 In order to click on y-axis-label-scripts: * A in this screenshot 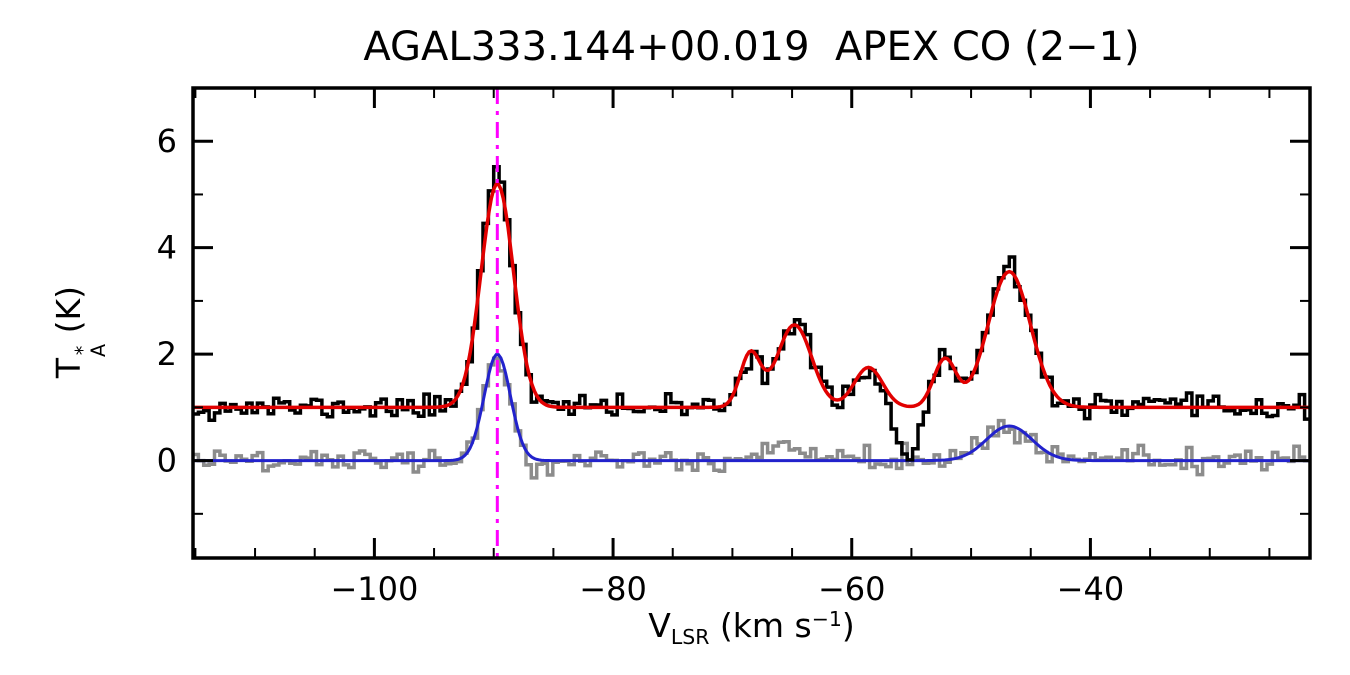, I will do `click(90, 350)`.